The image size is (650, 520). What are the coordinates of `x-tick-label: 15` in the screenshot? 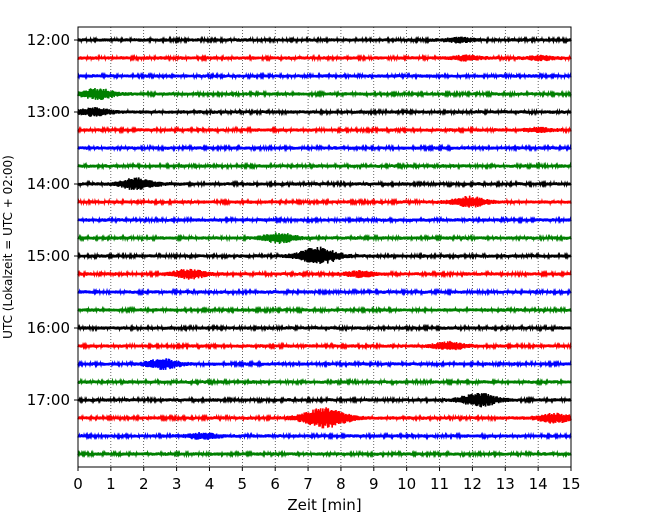 It's located at (570, 484).